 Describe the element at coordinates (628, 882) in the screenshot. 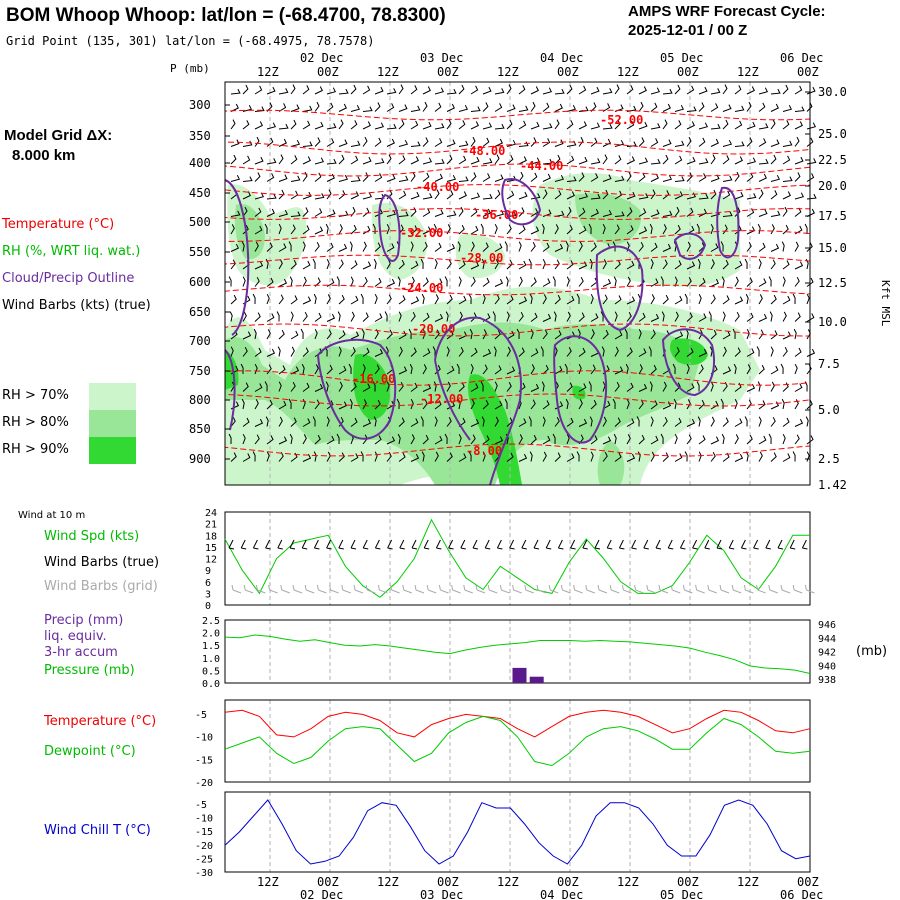

I see `time-tick-label-bottom: 12Z` at that location.